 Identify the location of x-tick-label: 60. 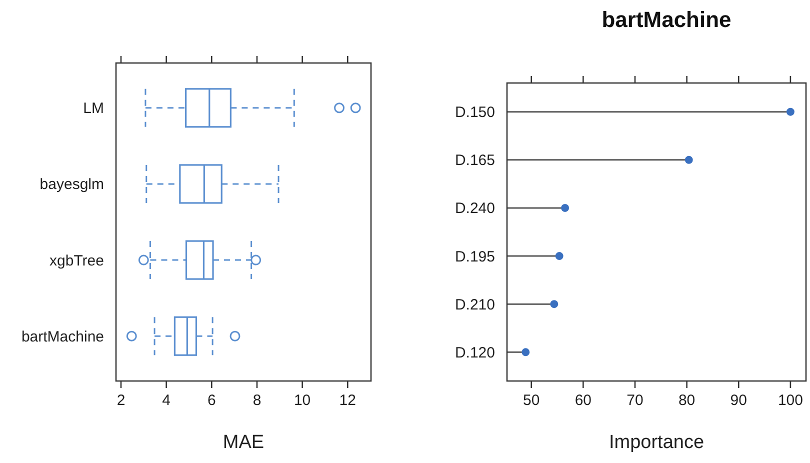
(583, 400).